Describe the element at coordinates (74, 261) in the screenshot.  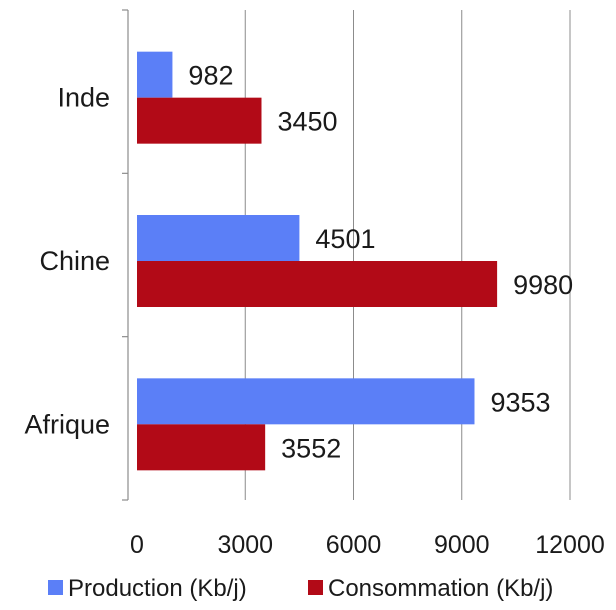
I see `category-label: Chine` at that location.